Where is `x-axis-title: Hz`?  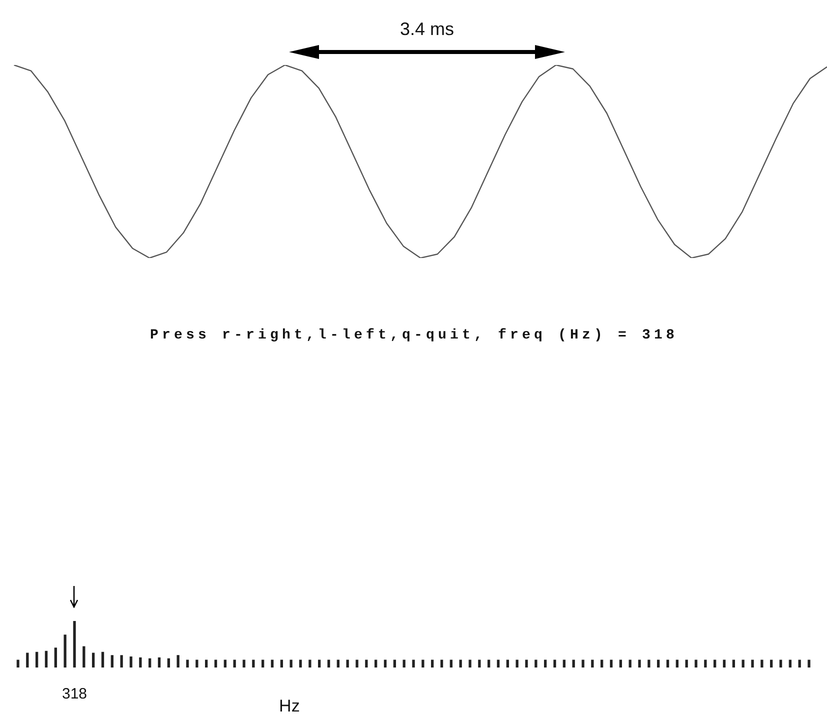 x-axis-title: Hz is located at coordinates (289, 706).